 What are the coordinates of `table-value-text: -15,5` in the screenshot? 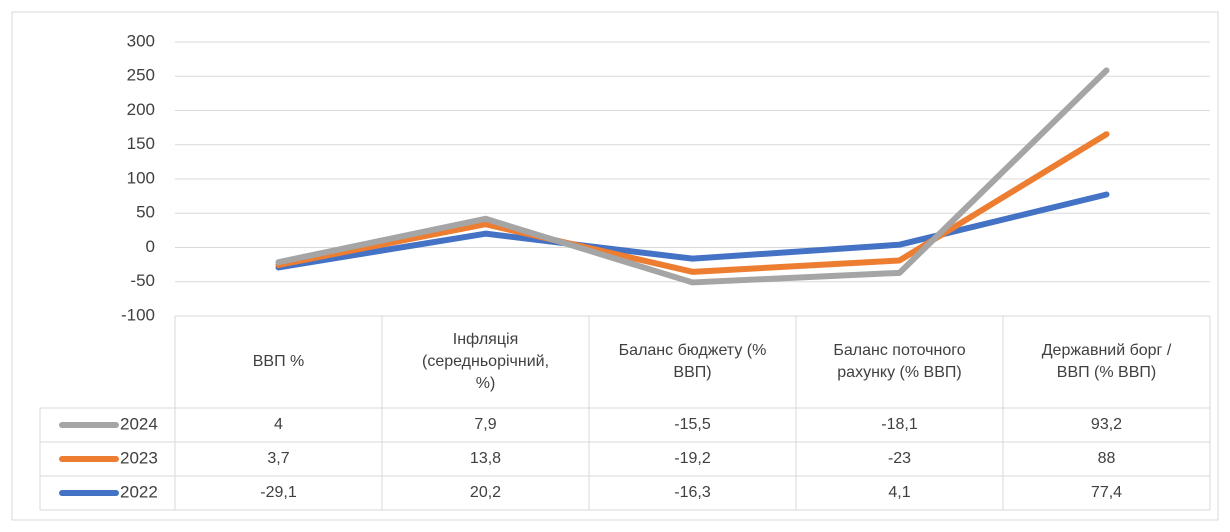 It's located at (692, 424).